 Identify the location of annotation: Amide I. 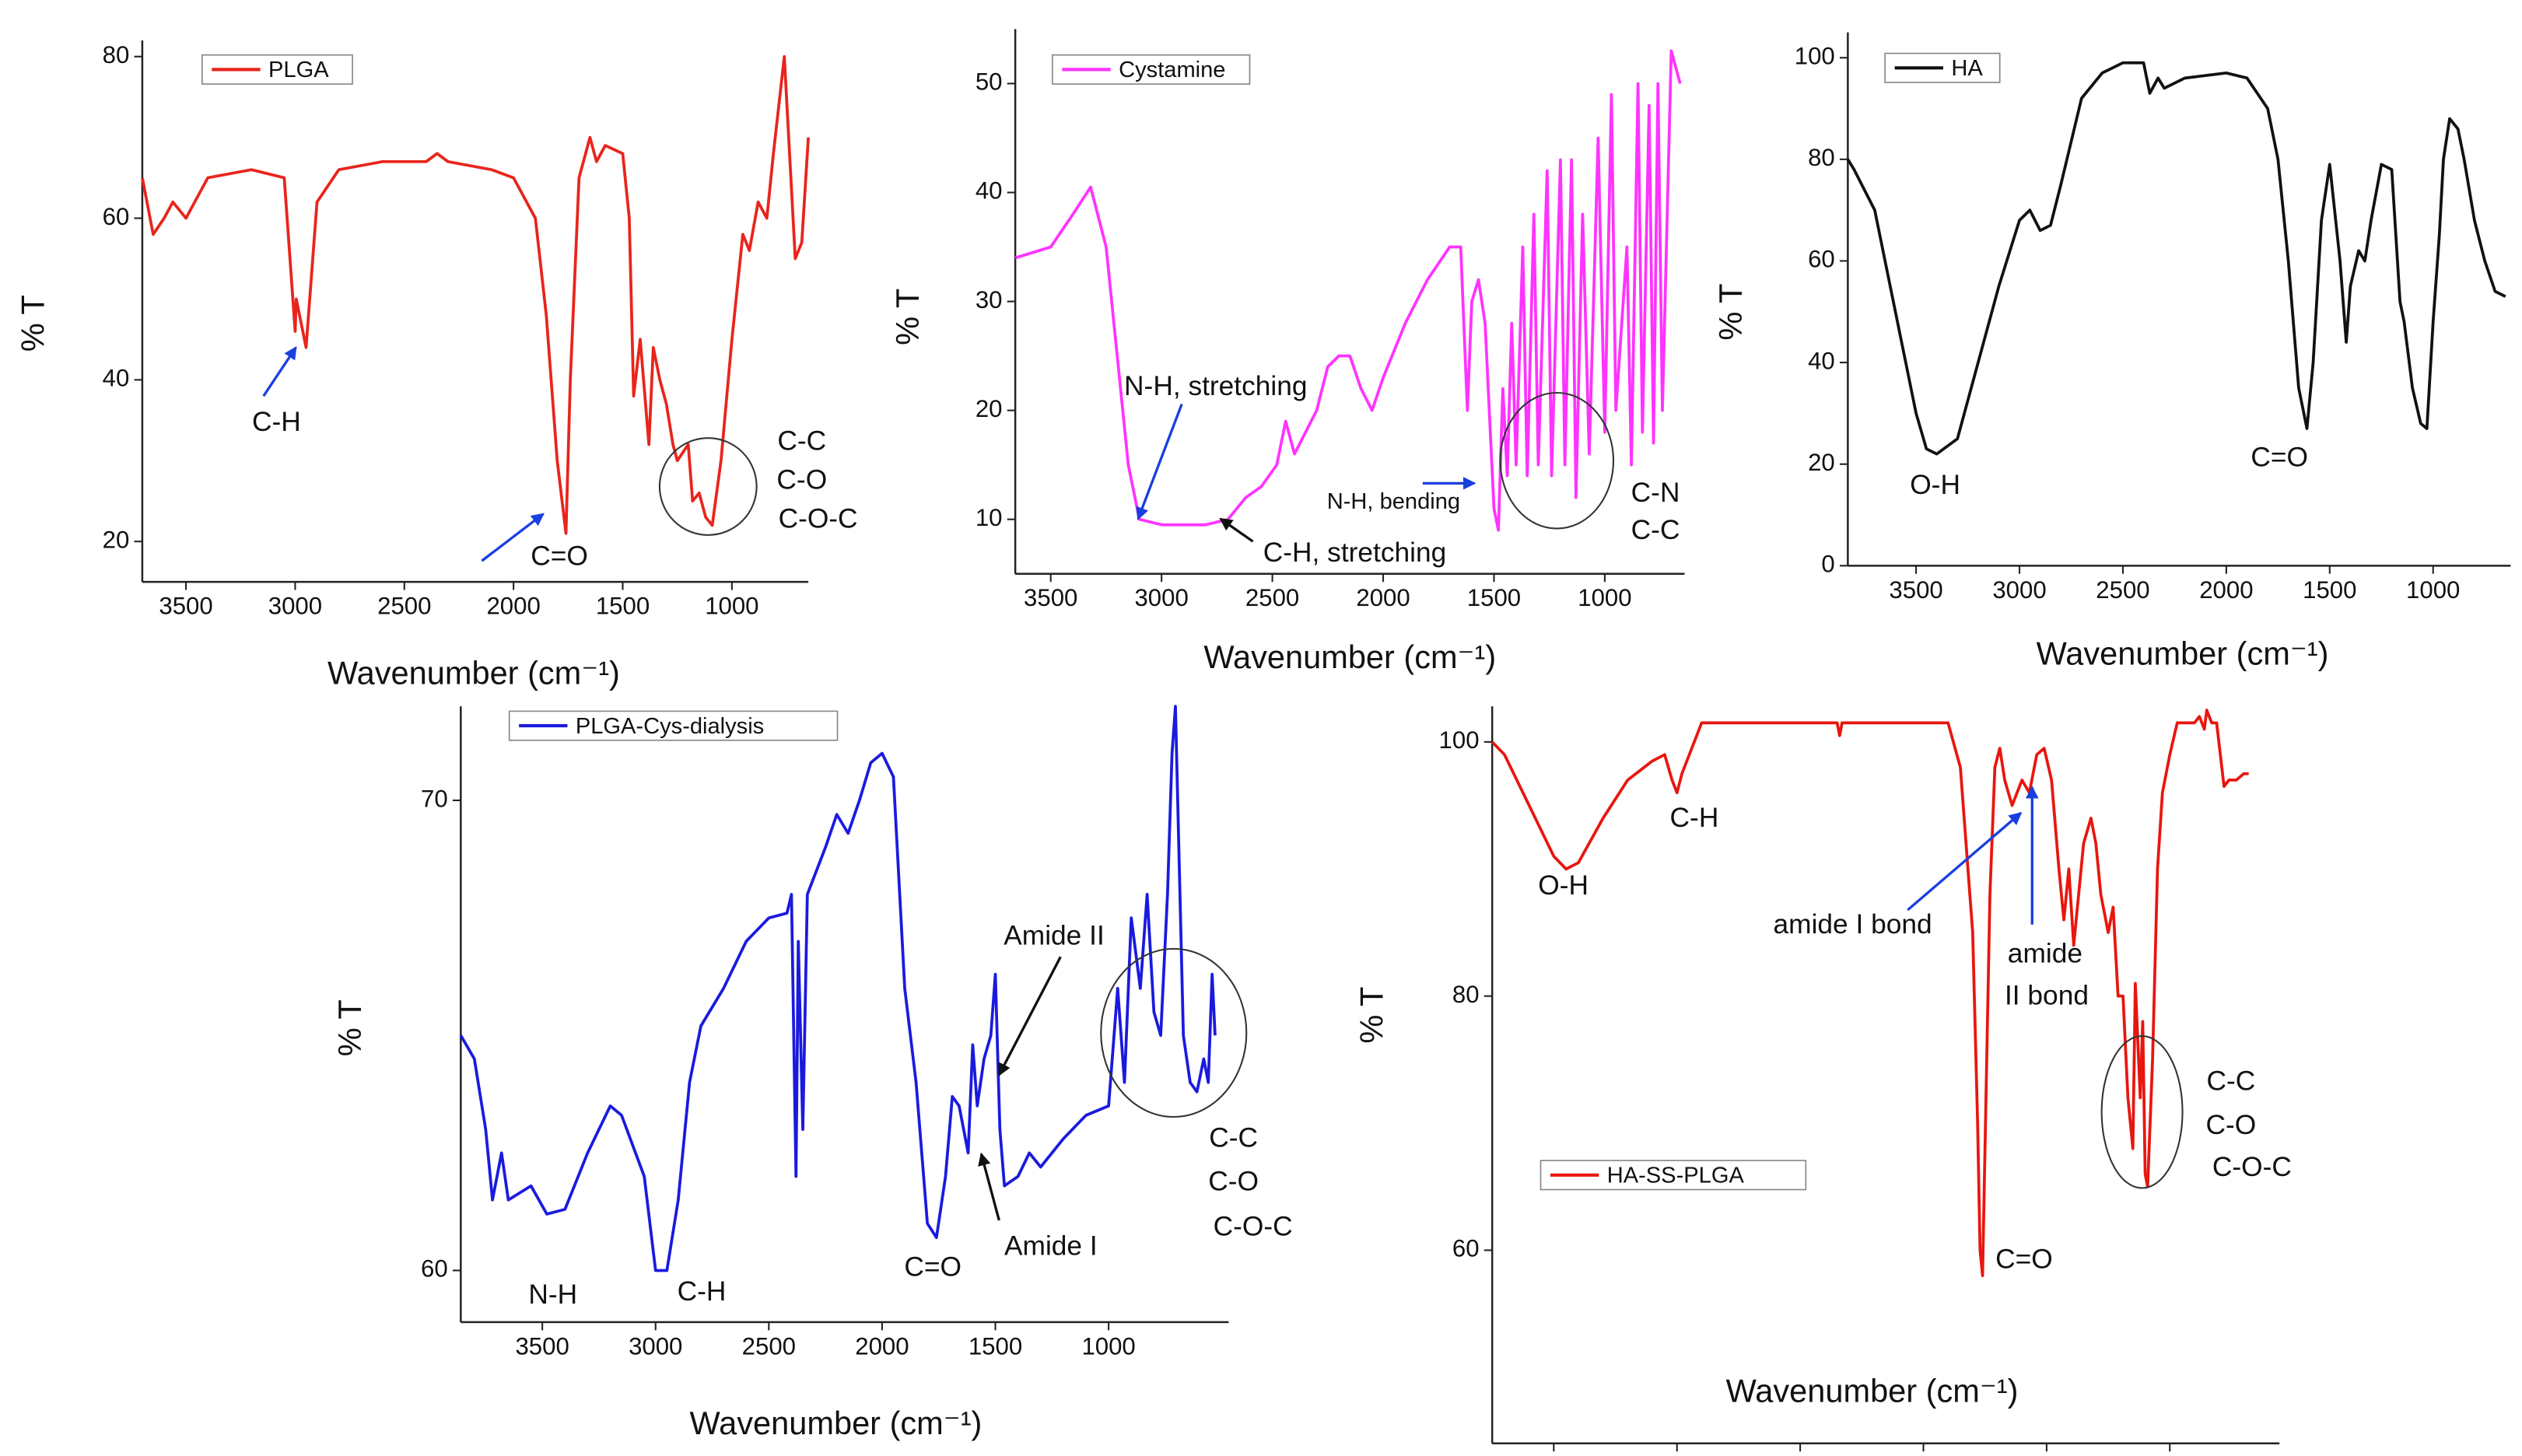
(1051, 1247).